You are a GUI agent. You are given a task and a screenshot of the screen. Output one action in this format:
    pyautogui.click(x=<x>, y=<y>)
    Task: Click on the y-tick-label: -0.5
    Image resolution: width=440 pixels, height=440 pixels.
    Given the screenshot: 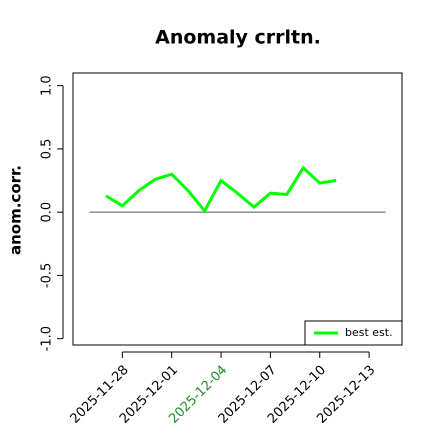 What is the action you would take?
    pyautogui.click(x=47, y=275)
    